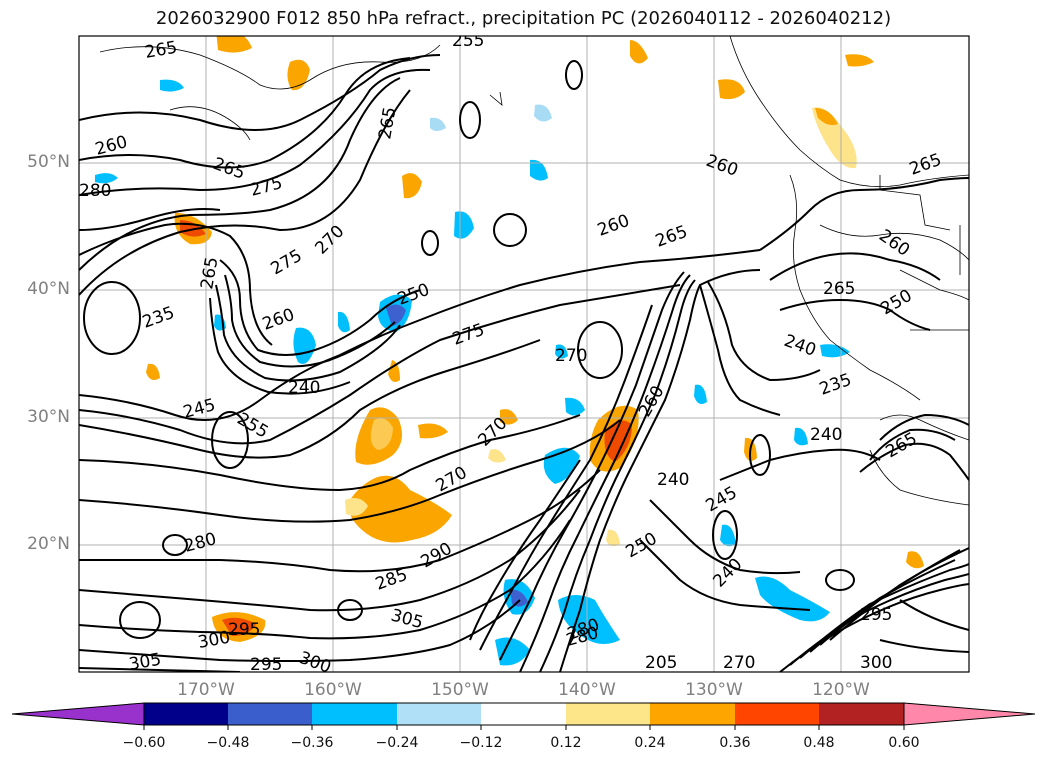 Image resolution: width=1047 pixels, height=765 pixels. I want to click on lon-label-170w: 170°W, so click(206, 690).